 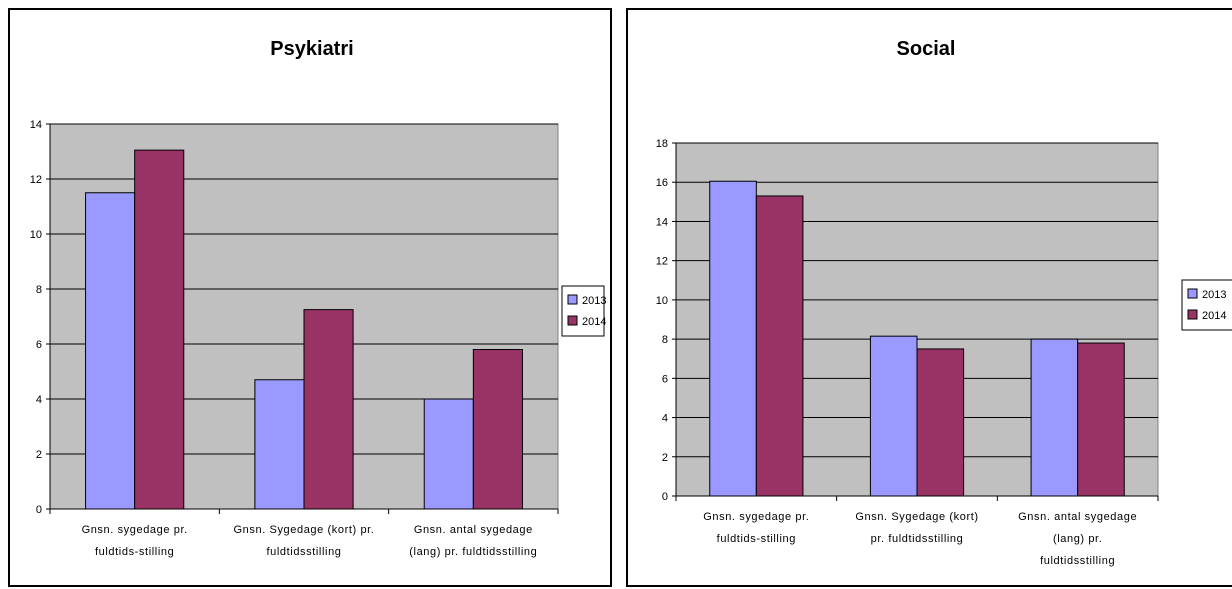 What do you see at coordinates (926, 49) in the screenshot?
I see `chart-title: Social` at bounding box center [926, 49].